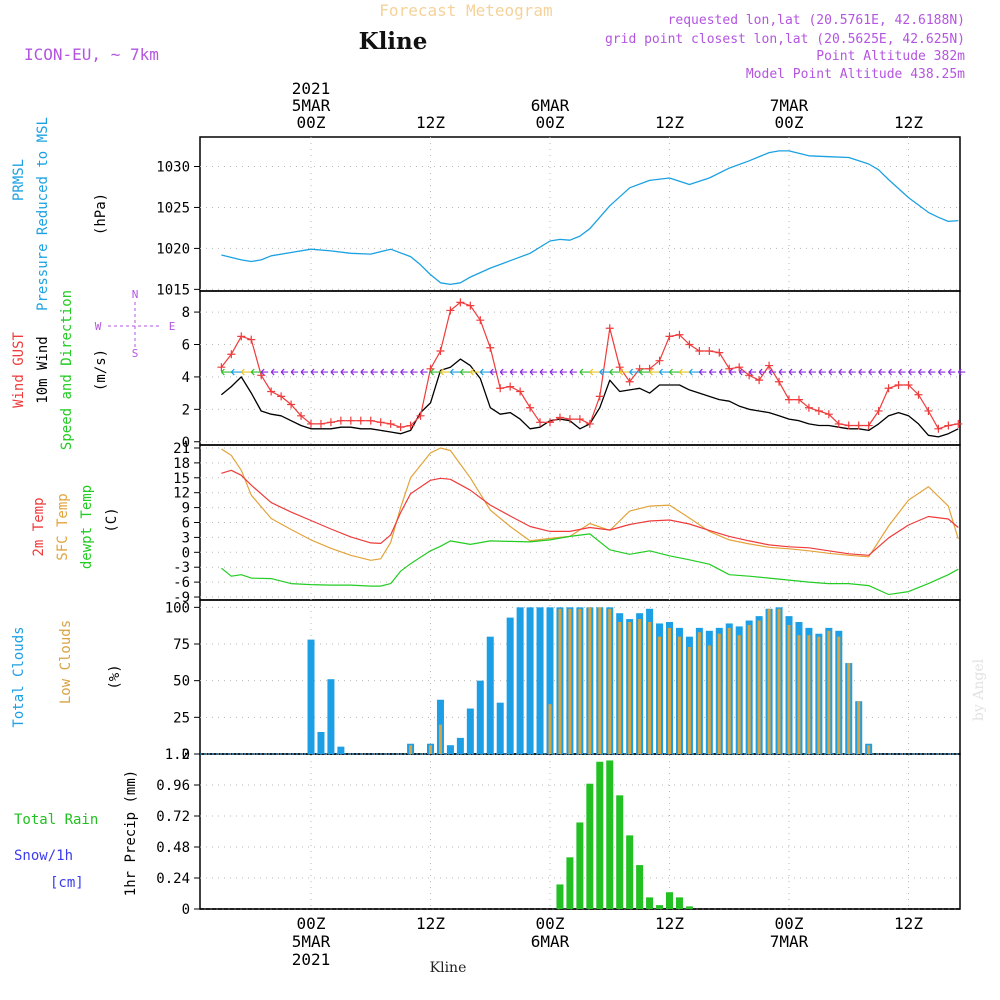 The height and width of the screenshot is (1000, 1000). Describe the element at coordinates (430, 122) in the screenshot. I see `top-time-label: 12Z` at that location.